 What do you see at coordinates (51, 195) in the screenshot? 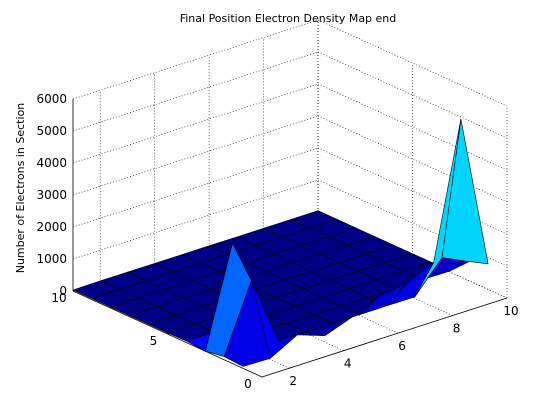
I see `z-tick-label: 3000` at bounding box center [51, 195].